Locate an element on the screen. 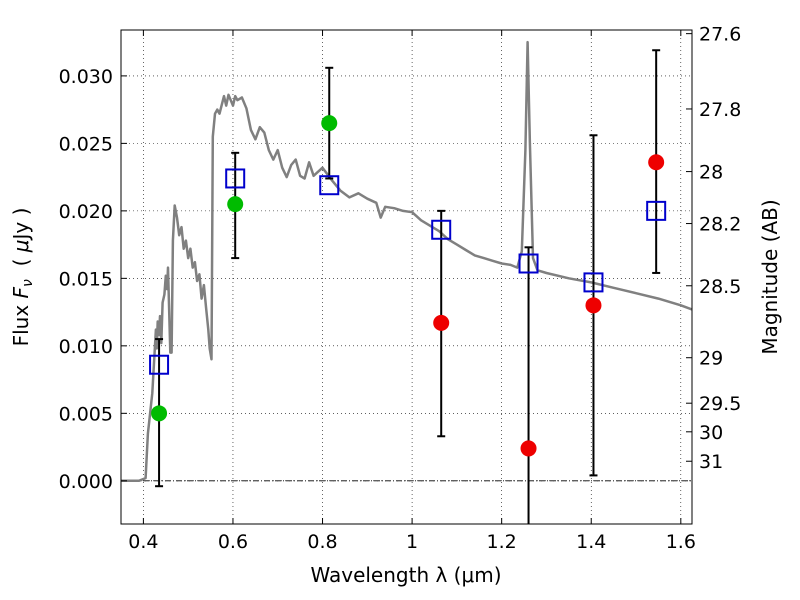  x-tick-label: 1.4 is located at coordinates (591, 542).